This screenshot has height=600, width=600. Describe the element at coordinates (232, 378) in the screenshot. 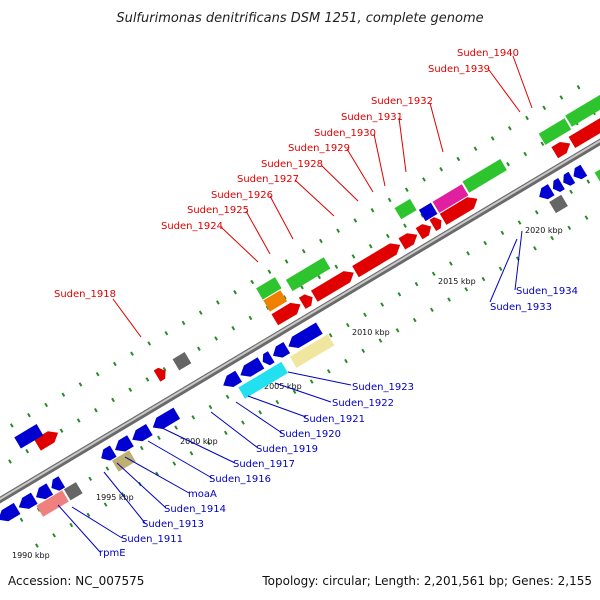

I see `gene-suden-1919` at that location.